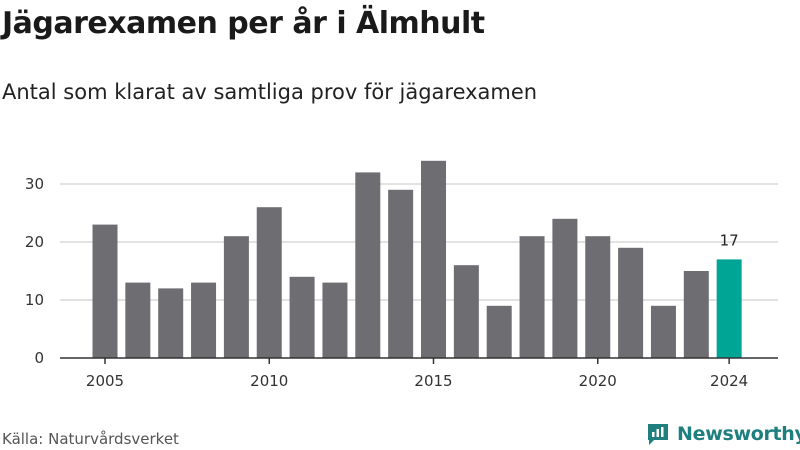 Image resolution: width=800 pixels, height=450 pixels. Describe the element at coordinates (696, 314) in the screenshot. I see `bar-2023` at that location.